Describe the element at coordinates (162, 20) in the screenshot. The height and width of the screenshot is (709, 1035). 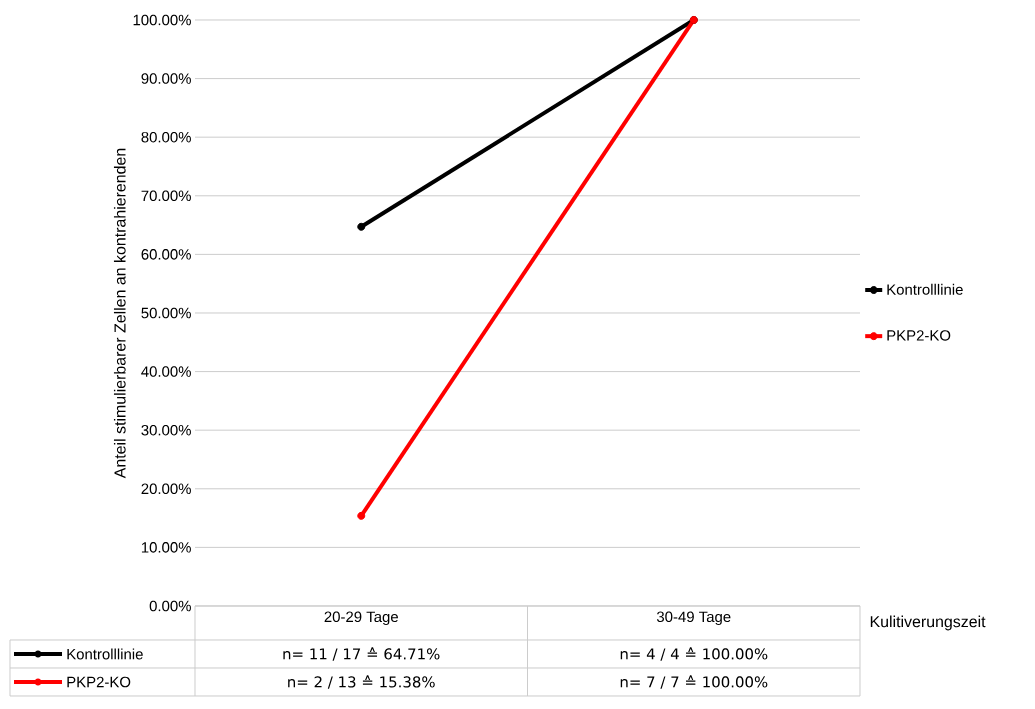
I see `y-tick-label: 100.00%` at that location.